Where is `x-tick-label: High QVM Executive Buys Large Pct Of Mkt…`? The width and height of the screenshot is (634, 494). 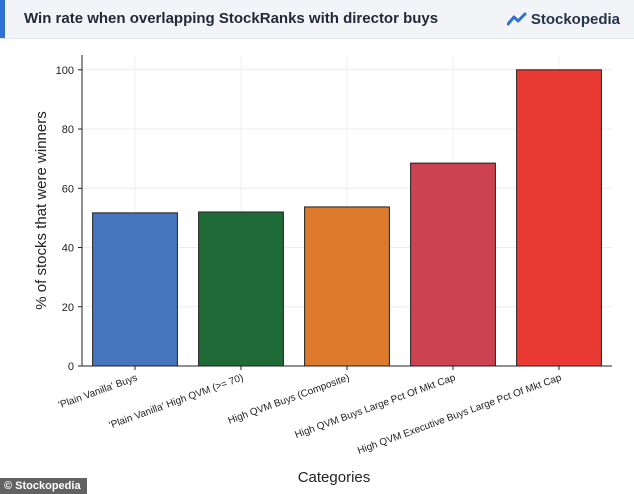 x-tick-label: High QVM Executive Buys Large Pct Of Mkt… is located at coordinates (459, 414).